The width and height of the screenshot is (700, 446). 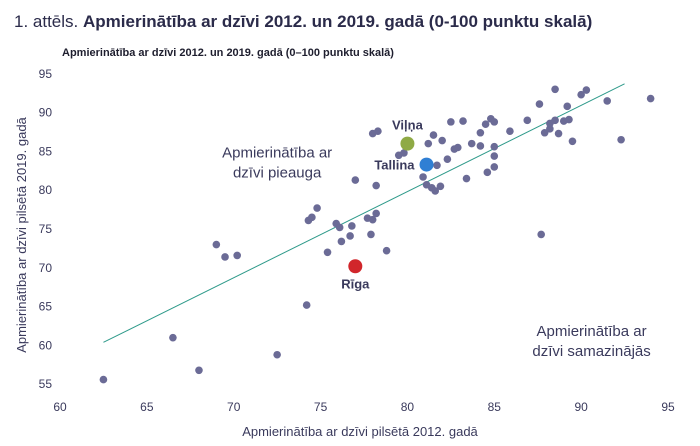 What do you see at coordinates (355, 283) in the screenshot?
I see `highlight-label-riga: Rīga` at bounding box center [355, 283].